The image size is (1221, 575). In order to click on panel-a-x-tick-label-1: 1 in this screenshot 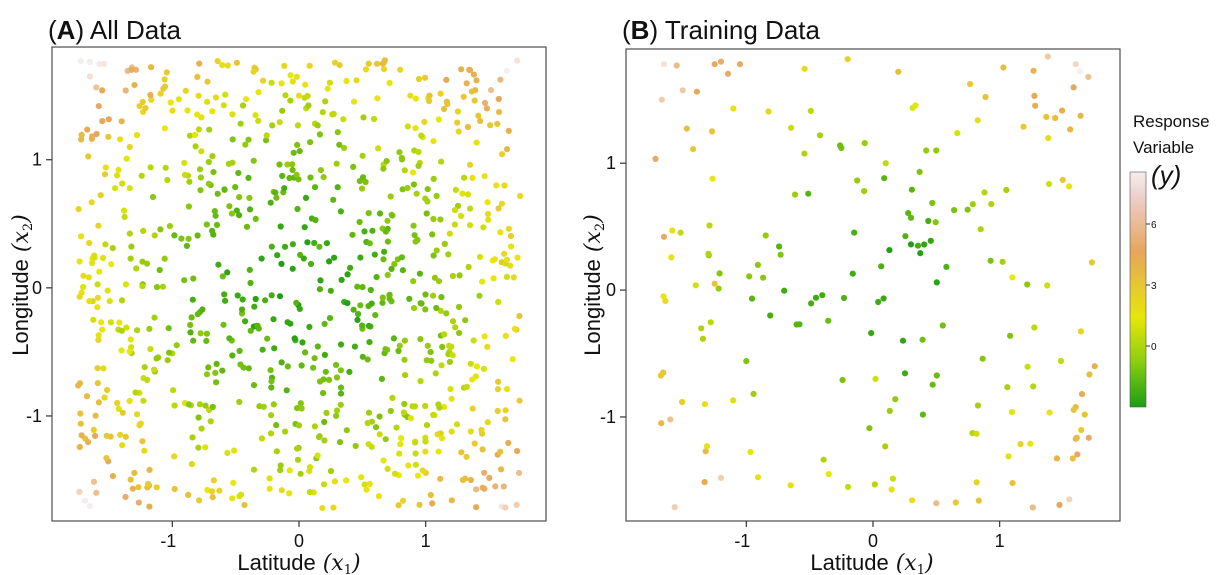, I will do `click(426, 541)`.